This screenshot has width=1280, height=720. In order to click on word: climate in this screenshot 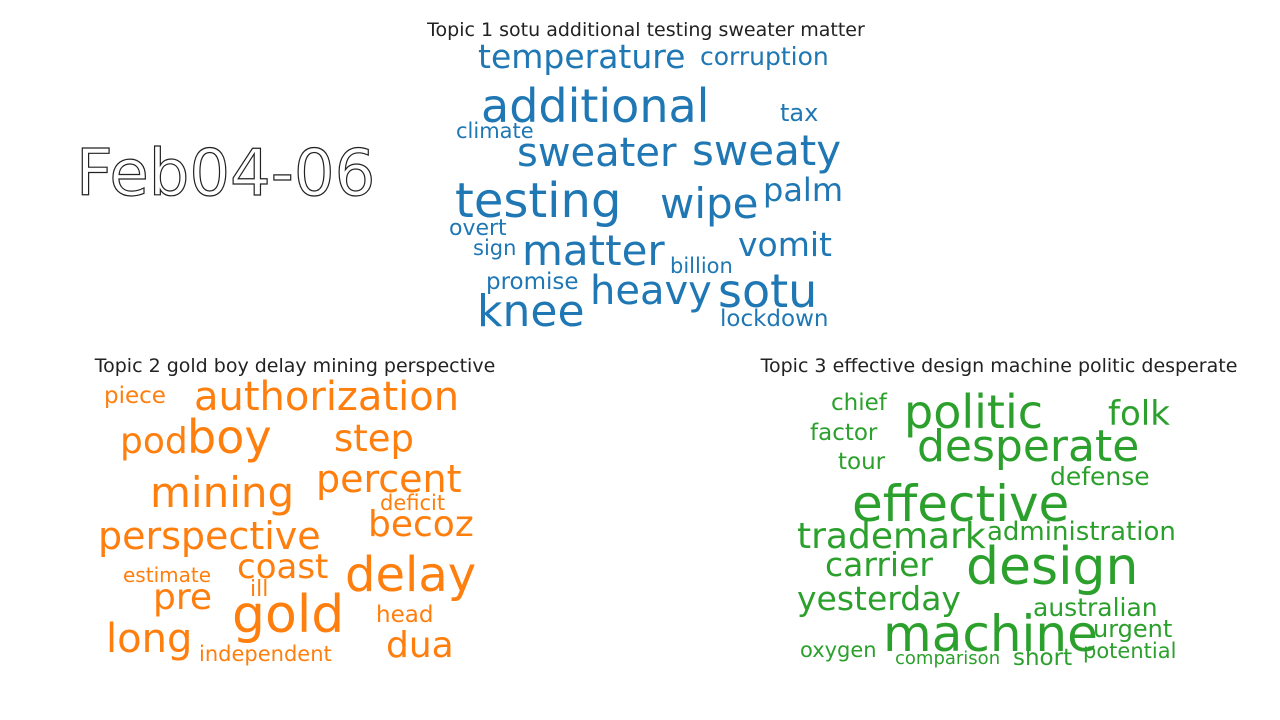, I will do `click(495, 131)`.